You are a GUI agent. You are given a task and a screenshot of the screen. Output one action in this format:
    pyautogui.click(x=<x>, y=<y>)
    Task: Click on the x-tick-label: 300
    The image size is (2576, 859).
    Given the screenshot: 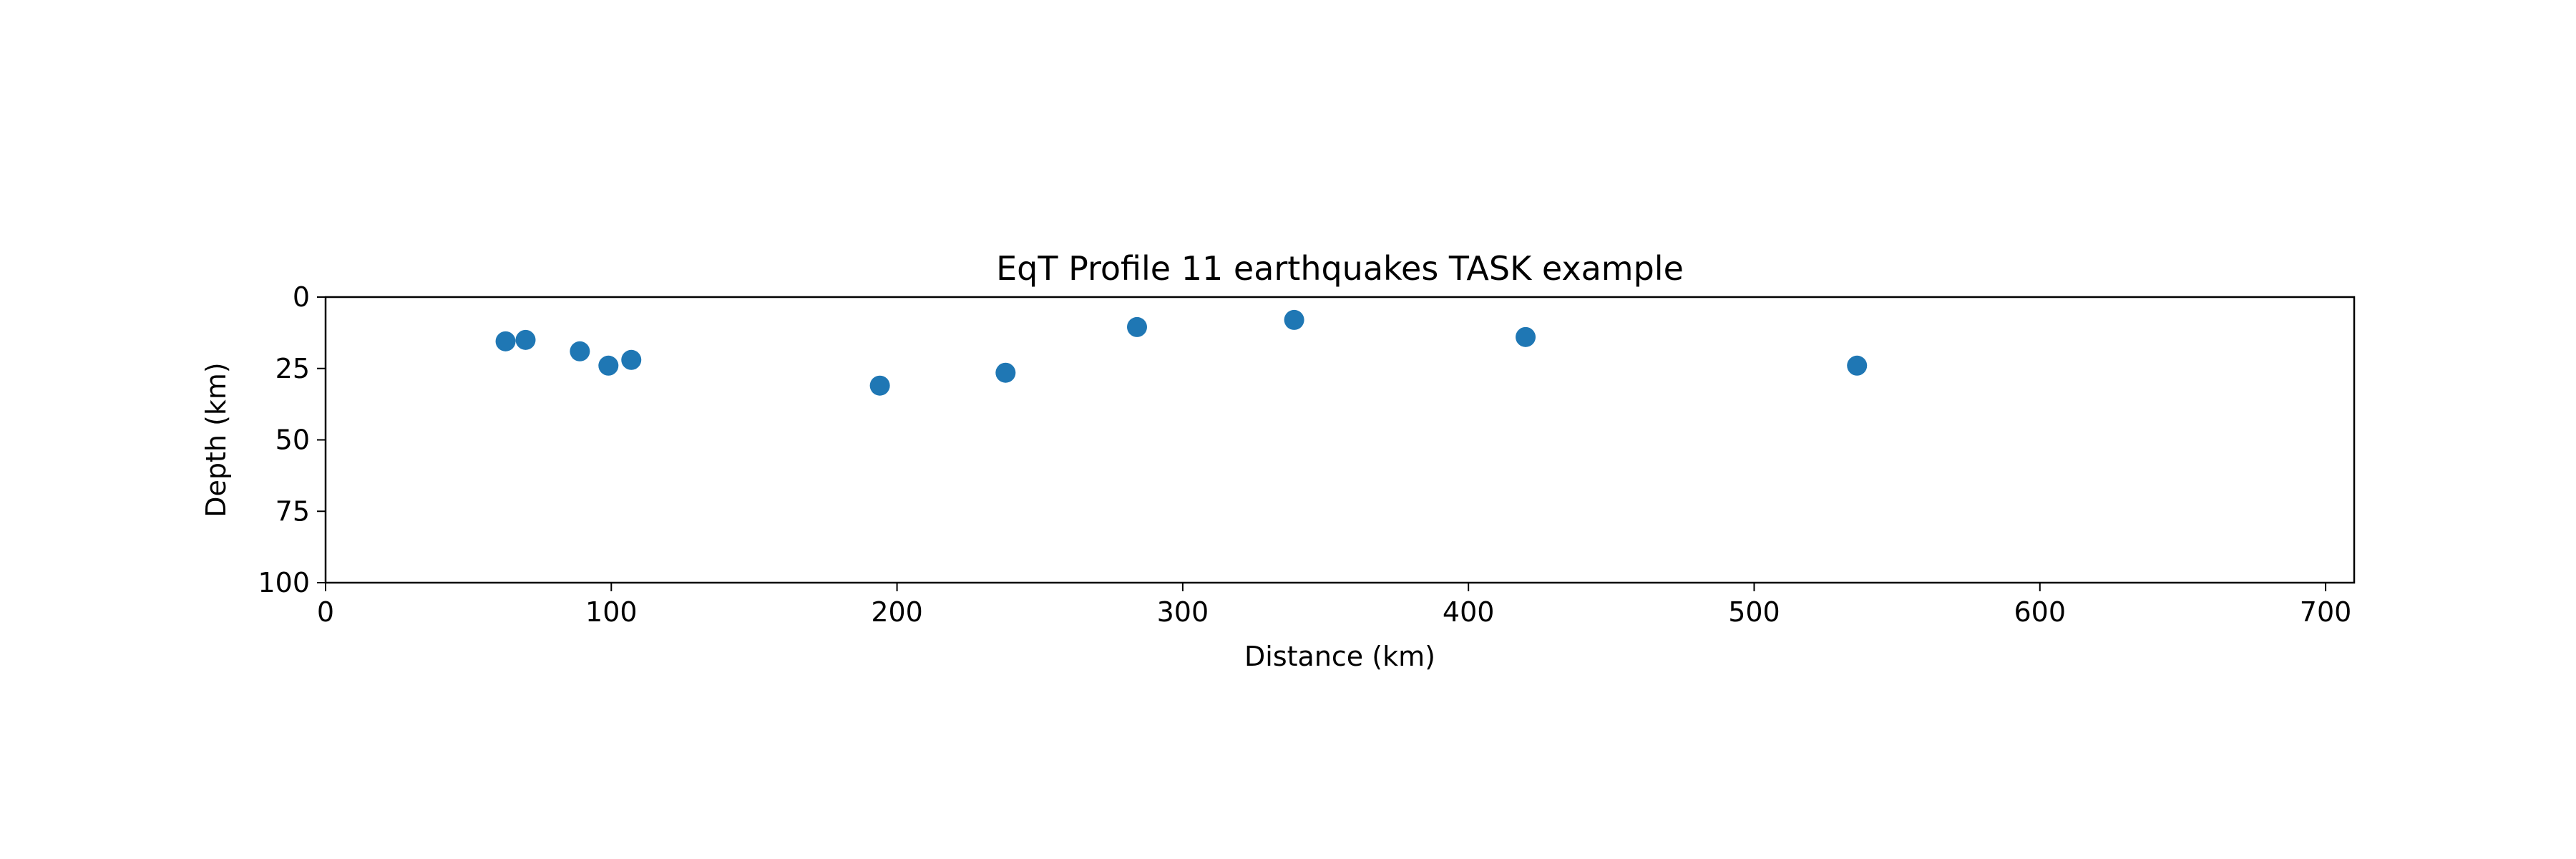 What is the action you would take?
    pyautogui.click(x=1183, y=612)
    